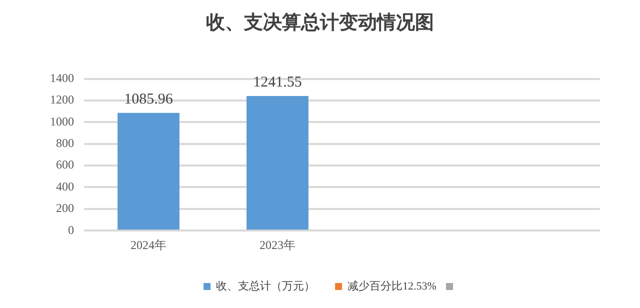 The height and width of the screenshot is (308, 640). I want to click on x-tick-label: 2023年, so click(278, 245).